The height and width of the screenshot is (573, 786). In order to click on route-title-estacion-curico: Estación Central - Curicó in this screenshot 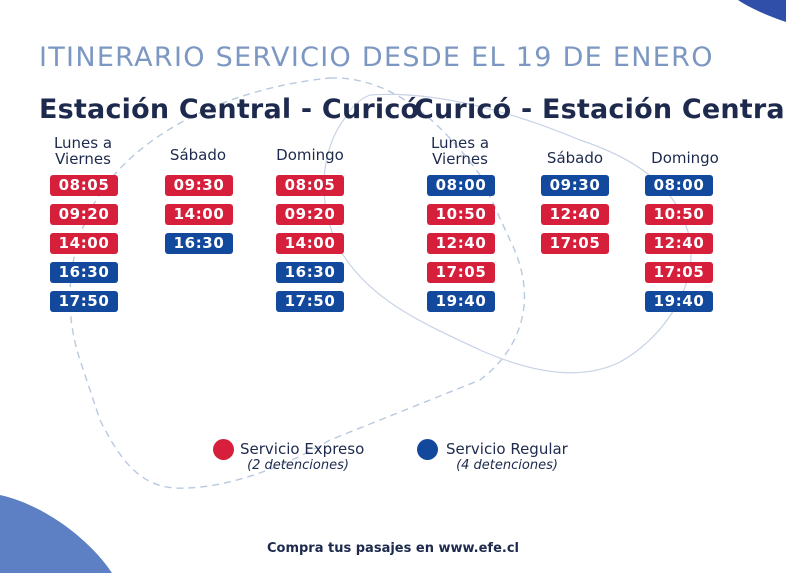, I will do `click(229, 109)`.